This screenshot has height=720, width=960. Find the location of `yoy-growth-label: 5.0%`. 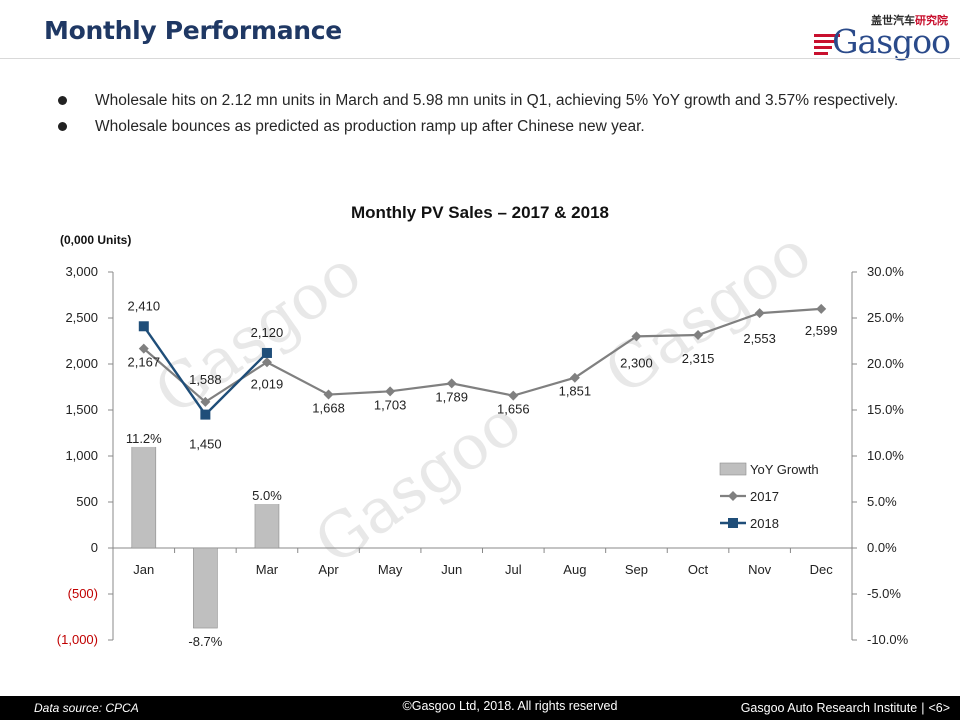

yoy-growth-label: 5.0% is located at coordinates (267, 495).